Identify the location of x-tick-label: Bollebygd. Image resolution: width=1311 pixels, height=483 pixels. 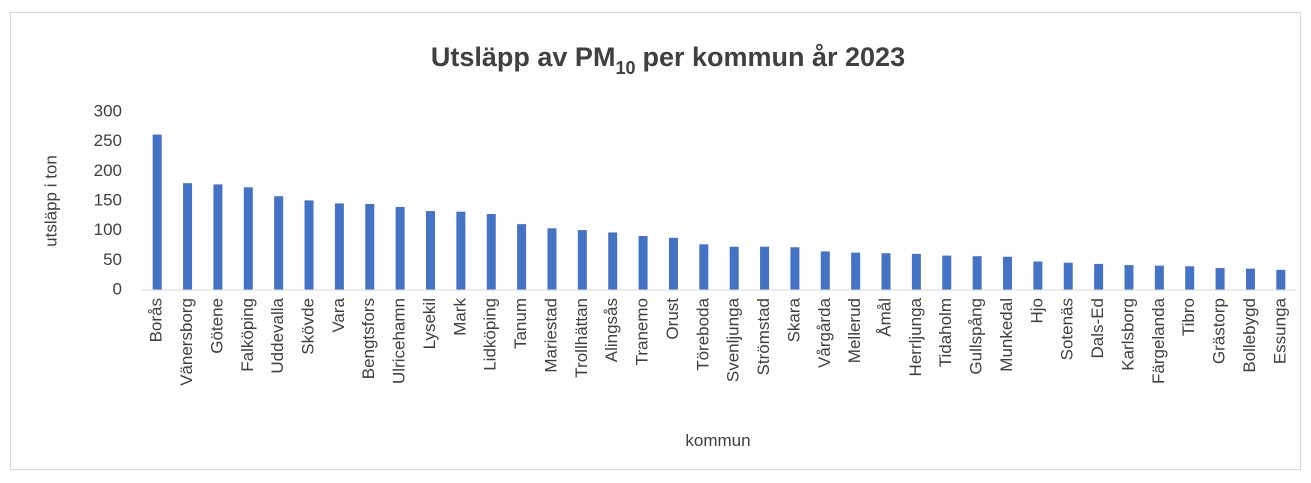
(1249, 335).